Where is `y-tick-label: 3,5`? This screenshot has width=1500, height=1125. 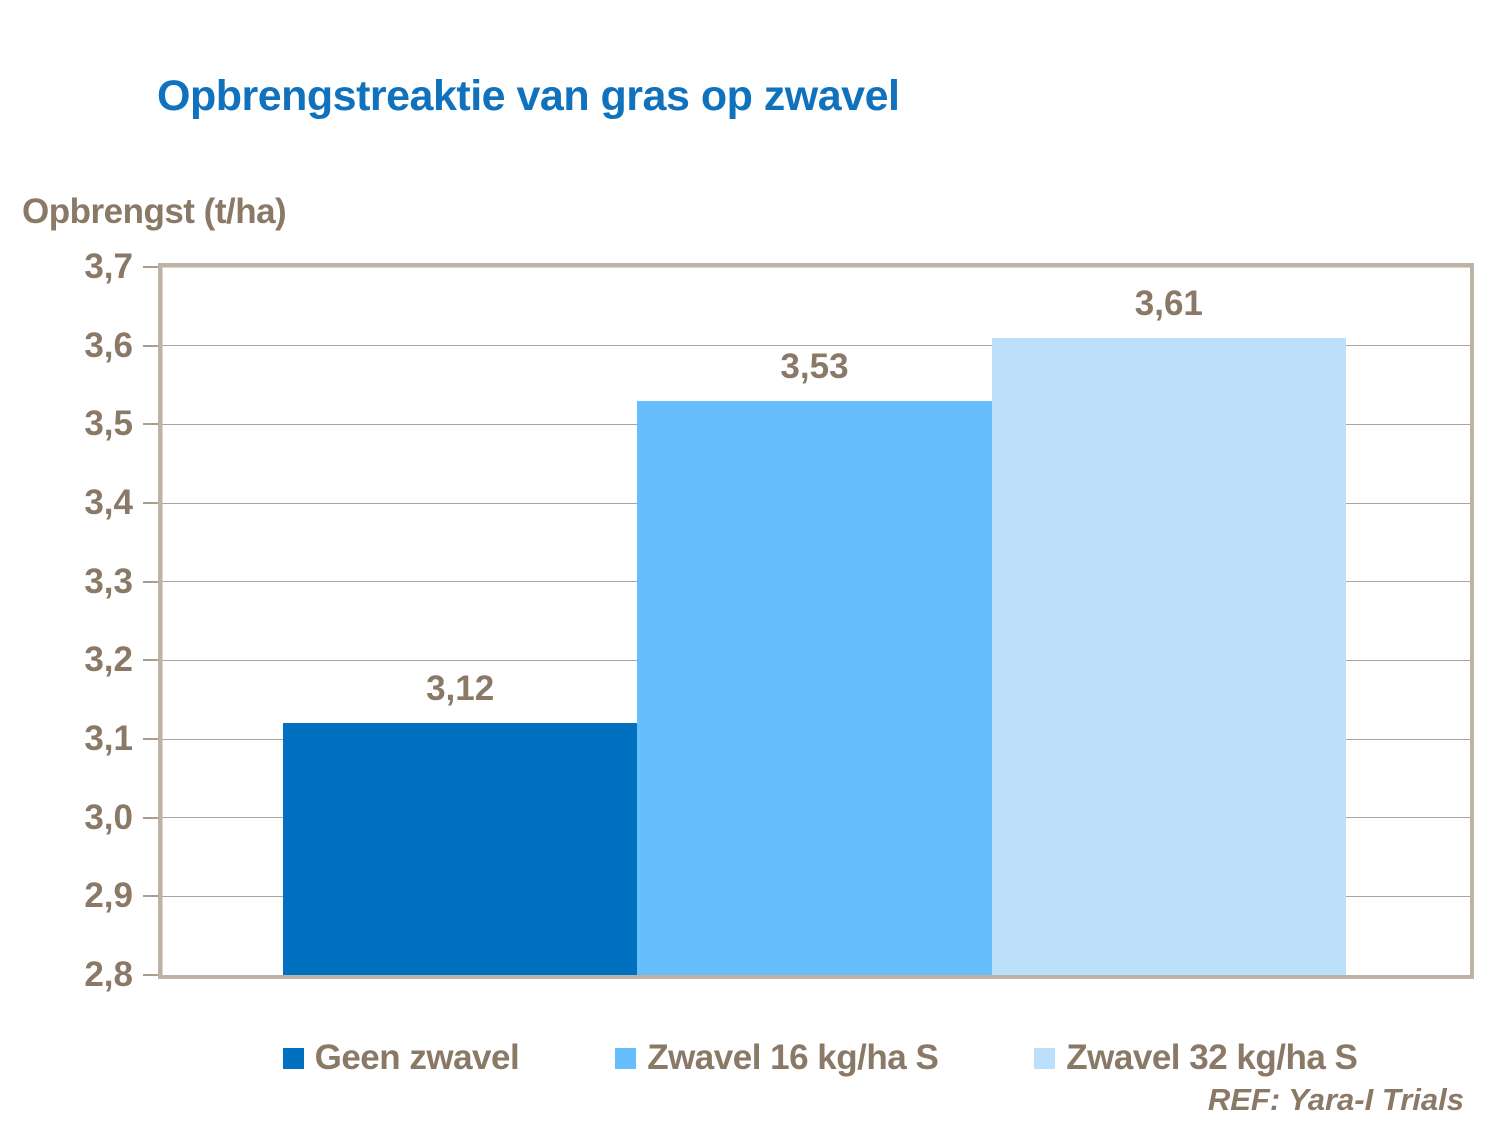
y-tick-label: 3,5 is located at coordinates (108, 424).